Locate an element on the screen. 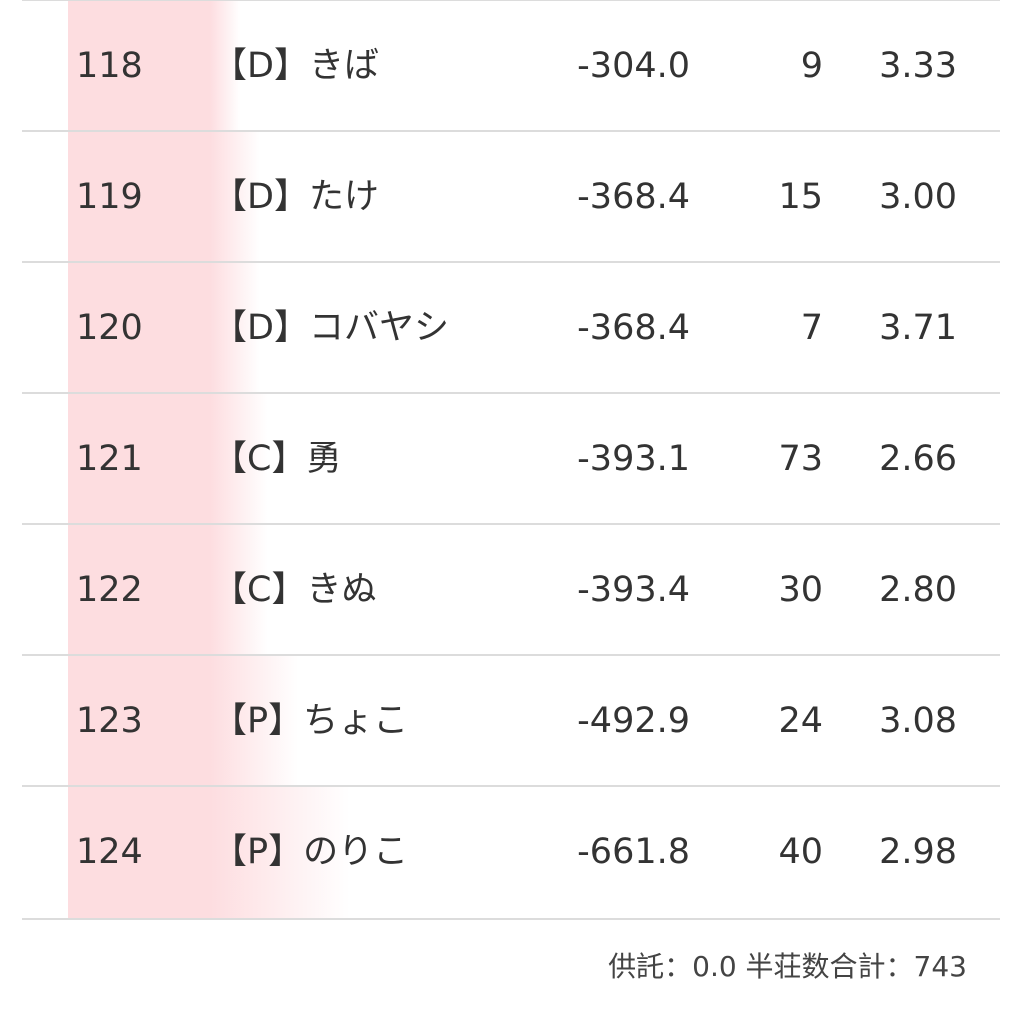  player-name: 【C】きぬ is located at coordinates (294, 590).